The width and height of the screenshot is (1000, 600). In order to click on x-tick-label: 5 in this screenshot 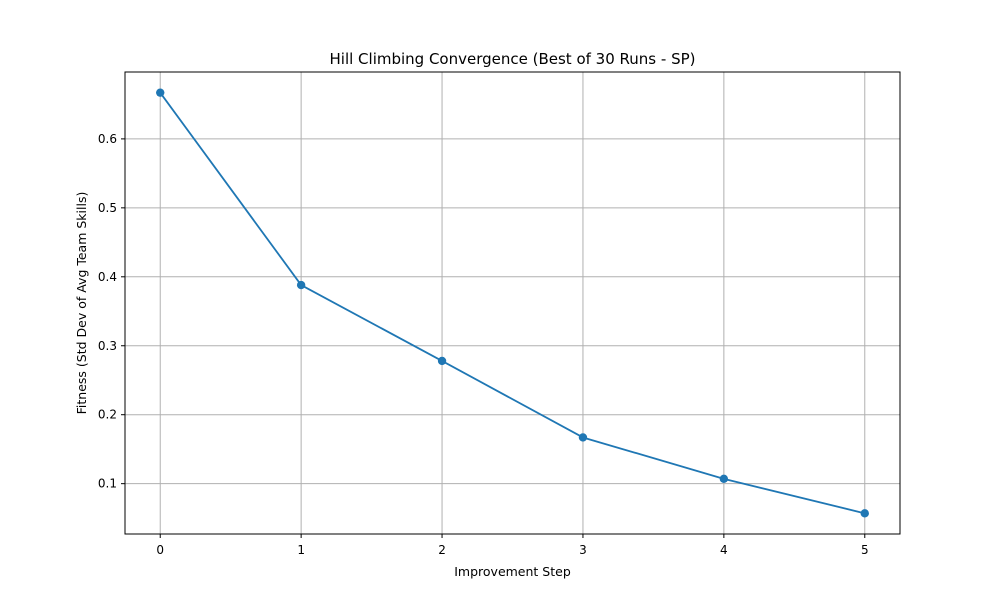, I will do `click(865, 550)`.